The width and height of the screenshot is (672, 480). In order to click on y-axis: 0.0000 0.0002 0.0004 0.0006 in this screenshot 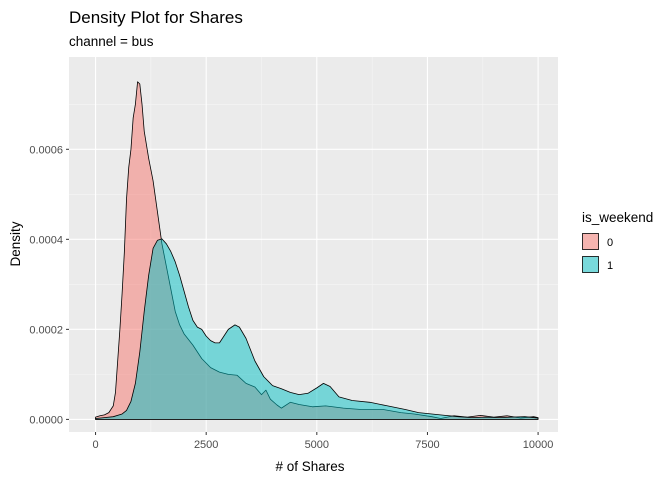, I will do `click(49, 285)`.